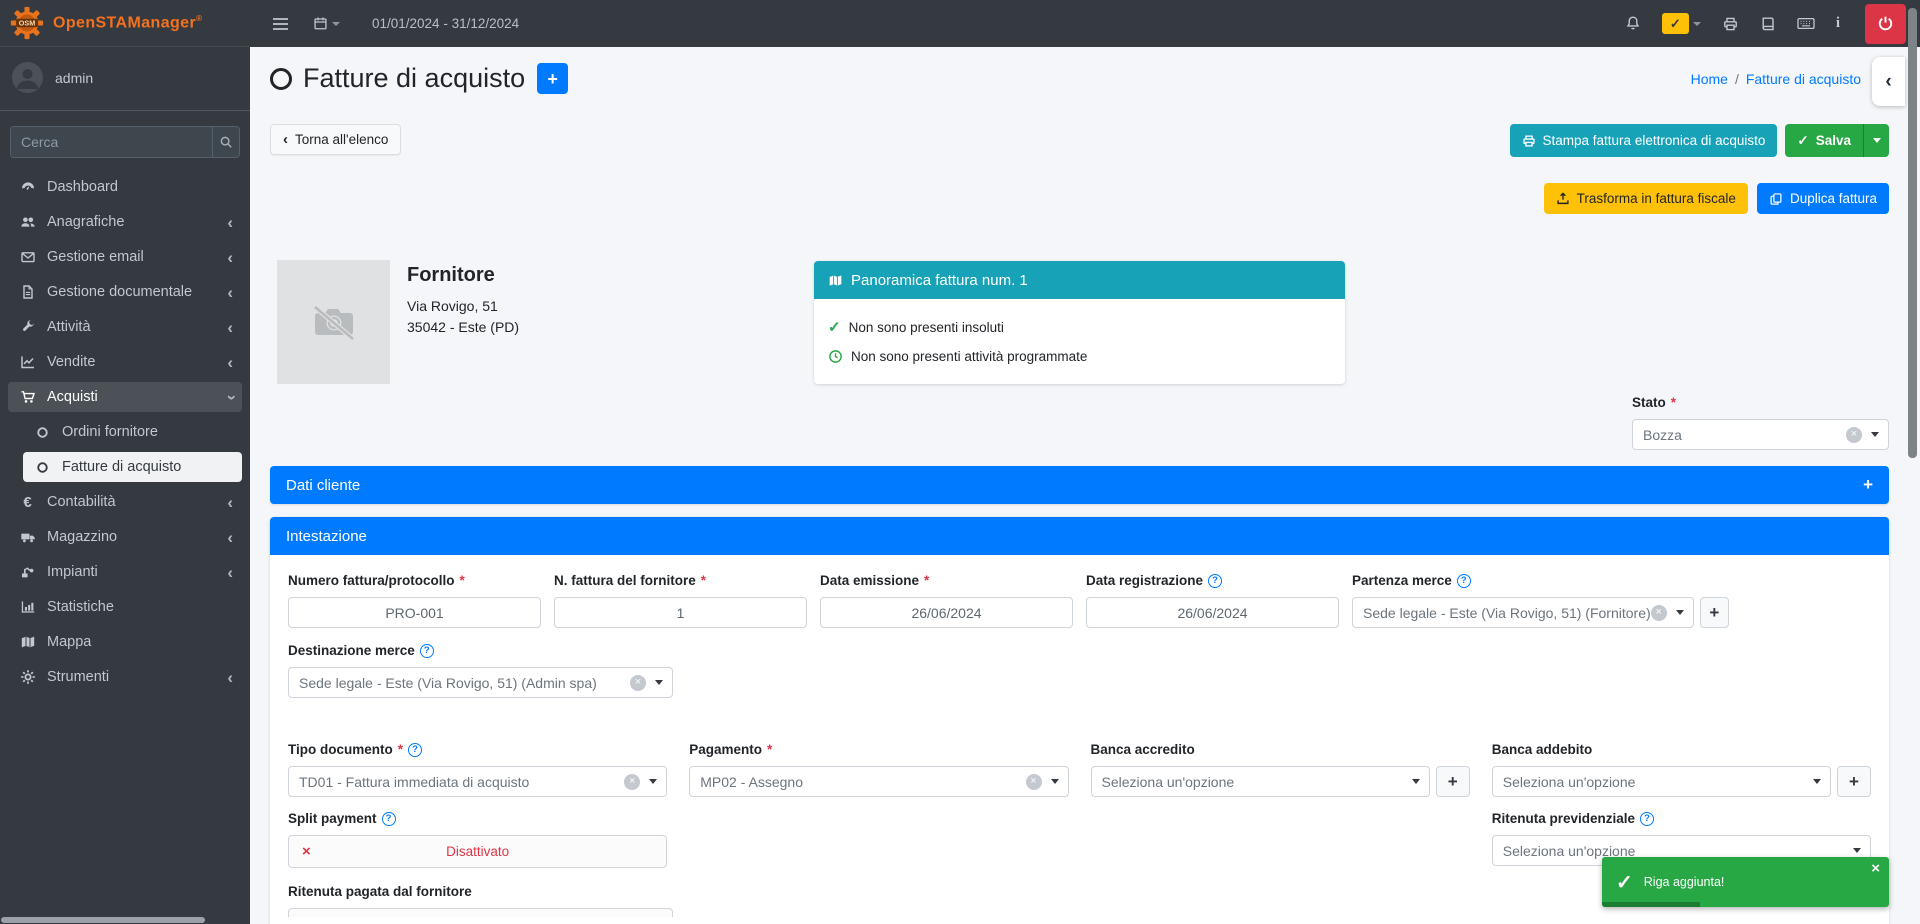 This screenshot has width=1920, height=924. Describe the element at coordinates (280, 24) in the screenshot. I see `hamburger-menu-icon` at that location.